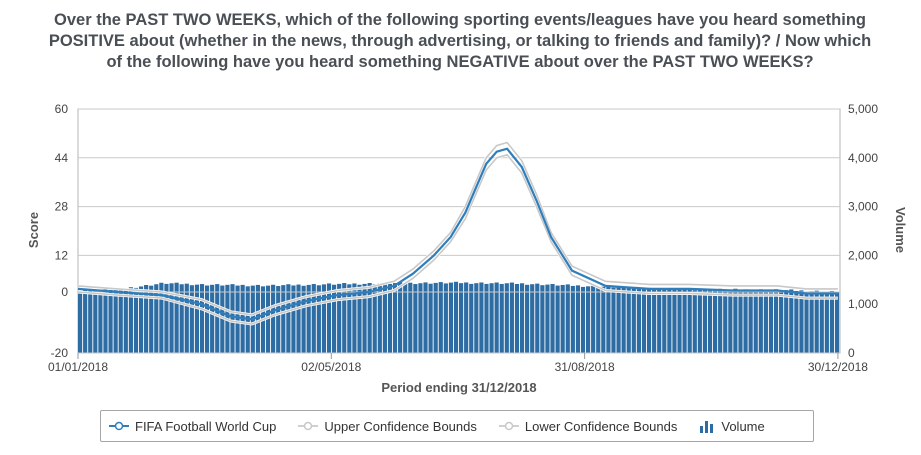  I want to click on legend-item-volume: Volume, so click(732, 426).